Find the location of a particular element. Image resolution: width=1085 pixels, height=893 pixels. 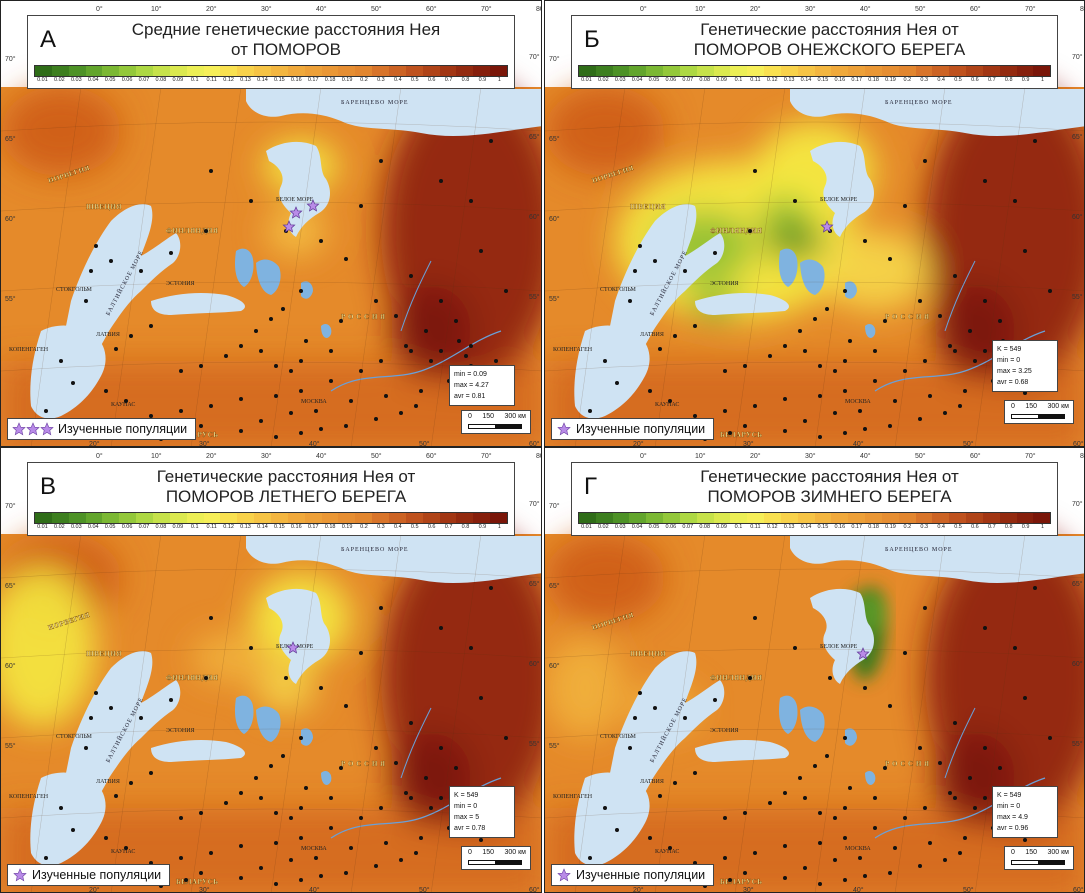

scale-tick-label: 0.09 is located at coordinates (178, 527).